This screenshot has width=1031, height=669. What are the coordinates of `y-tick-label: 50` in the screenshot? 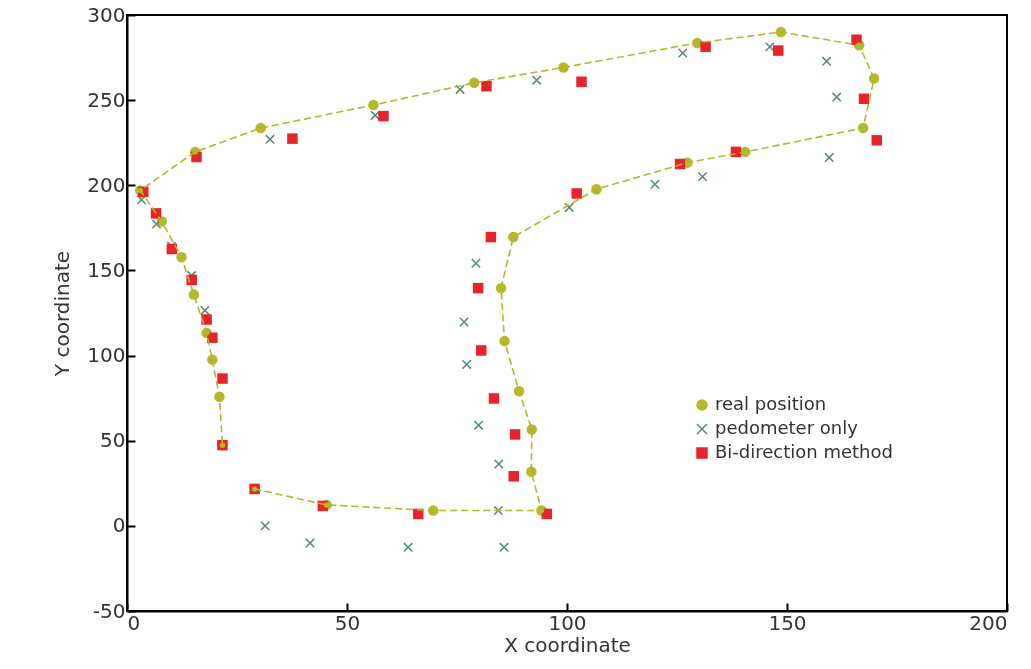 It's located at (113, 440).